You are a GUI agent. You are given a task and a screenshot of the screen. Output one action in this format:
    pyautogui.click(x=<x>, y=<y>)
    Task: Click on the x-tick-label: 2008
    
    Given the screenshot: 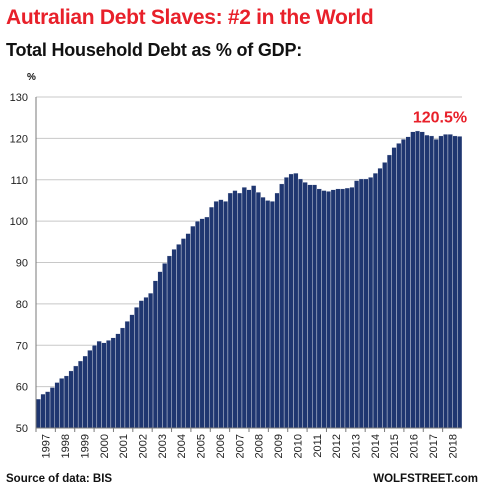 What is the action you would take?
    pyautogui.click(x=260, y=446)
    